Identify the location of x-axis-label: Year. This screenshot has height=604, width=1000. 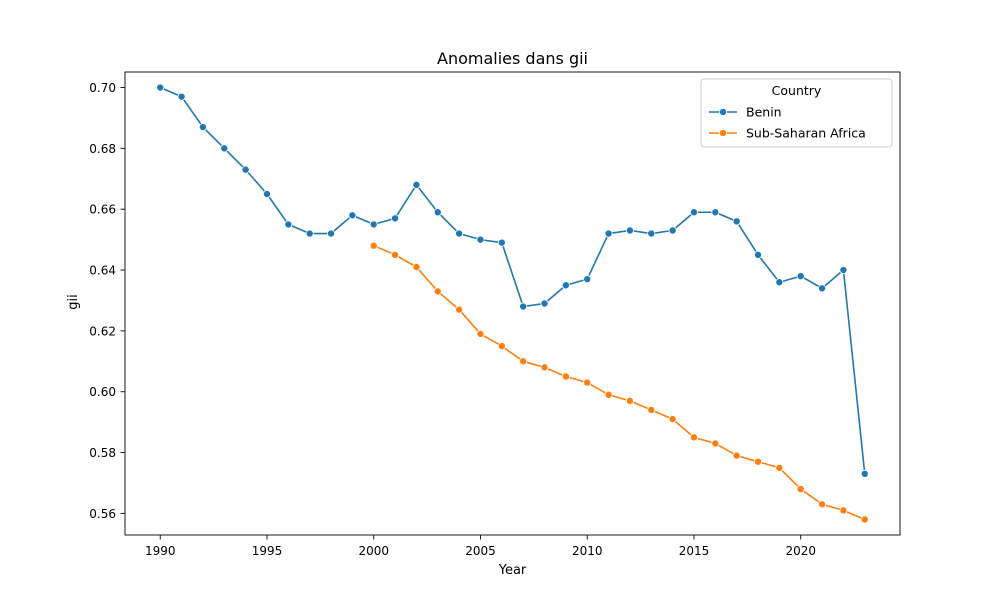
(512, 570).